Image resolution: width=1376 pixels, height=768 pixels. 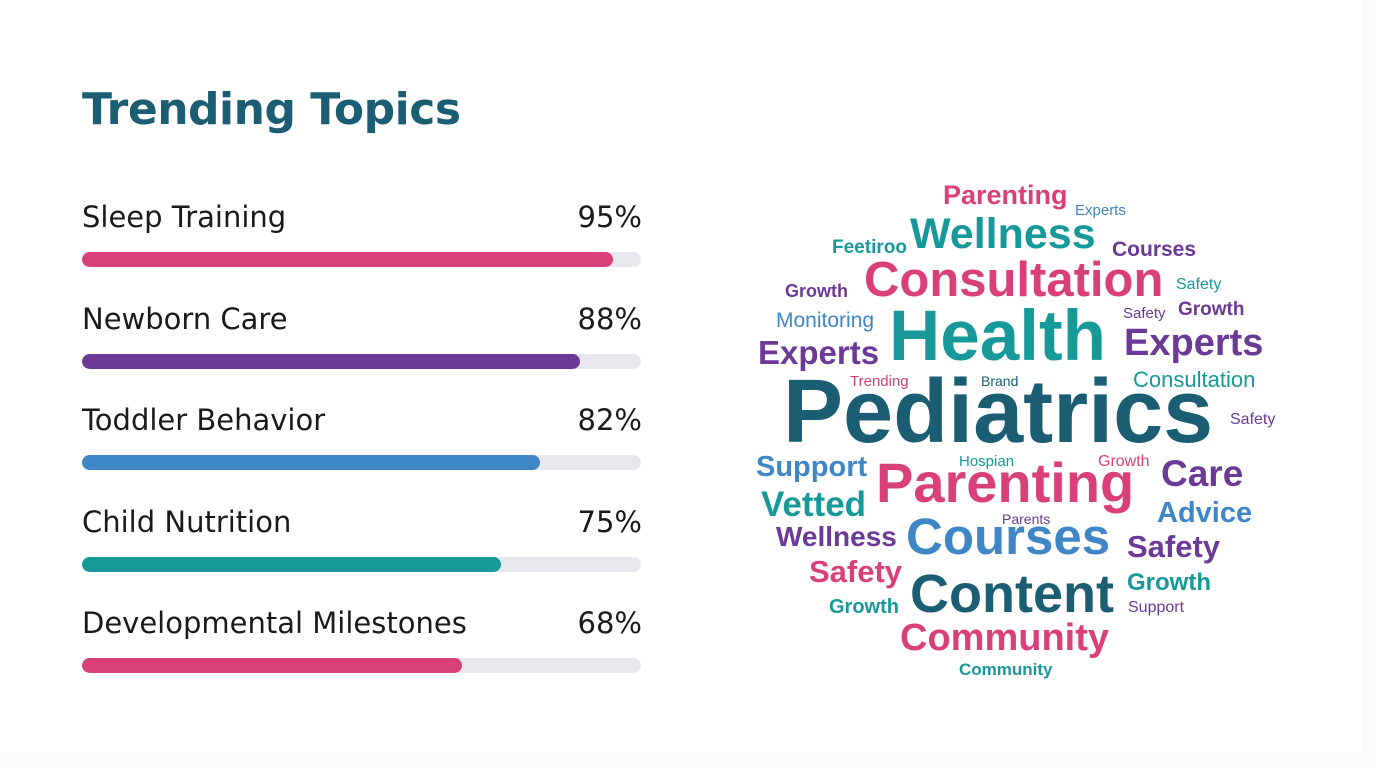 What do you see at coordinates (997, 336) in the screenshot?
I see `word-cloud-word: Health` at bounding box center [997, 336].